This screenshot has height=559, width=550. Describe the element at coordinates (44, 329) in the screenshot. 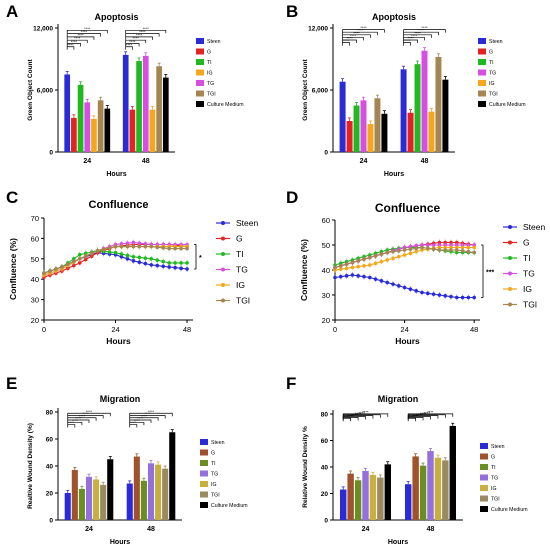

I see `x-tick-label-c: 0` at that location.